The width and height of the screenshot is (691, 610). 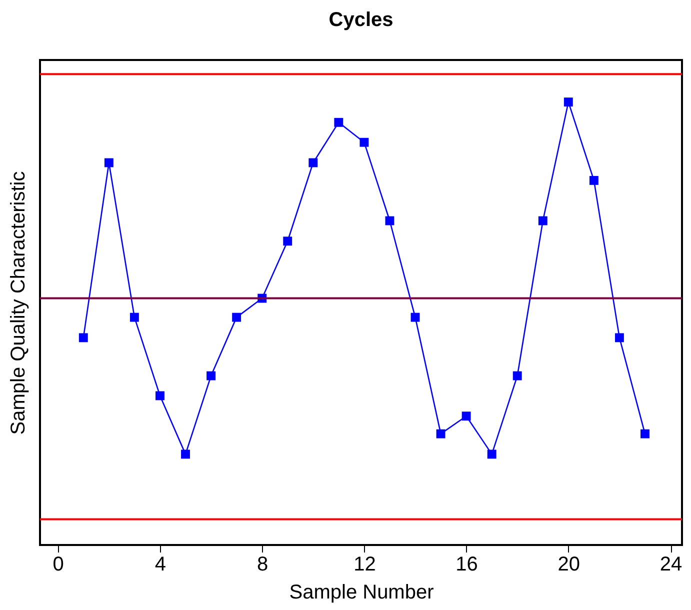 What do you see at coordinates (262, 565) in the screenshot?
I see `x-tick-label: 8` at bounding box center [262, 565].